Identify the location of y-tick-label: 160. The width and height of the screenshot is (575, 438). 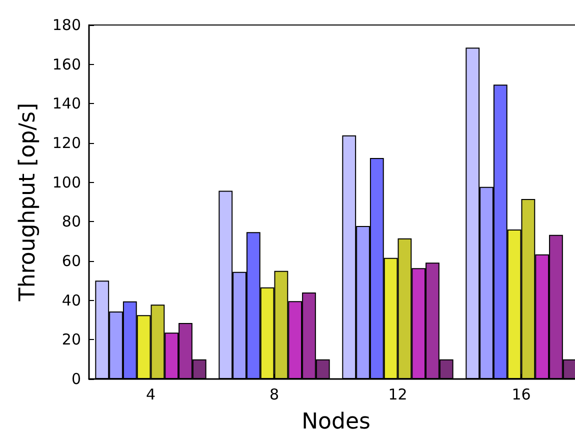
(66, 64).